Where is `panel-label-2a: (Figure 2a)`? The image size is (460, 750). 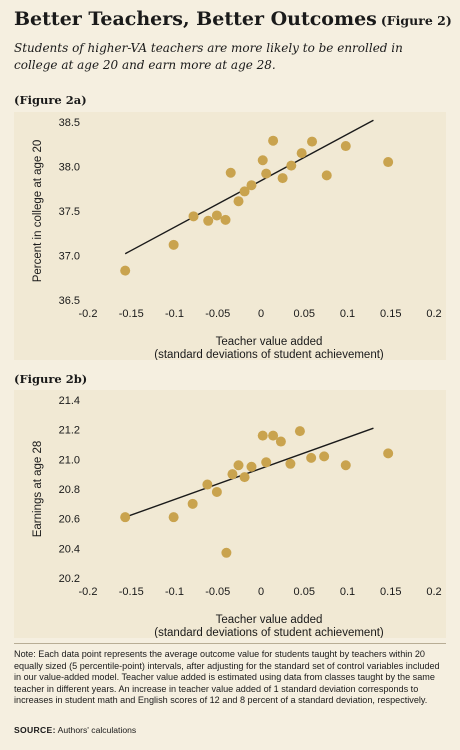
panel-label-2a: (Figure 2a) is located at coordinates (50, 100).